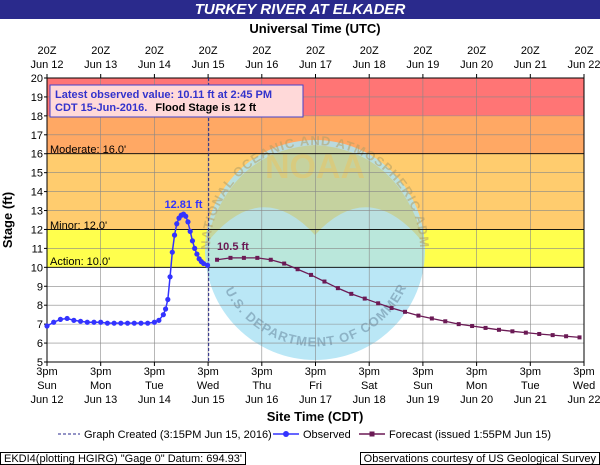 This screenshot has width=600, height=465. I want to click on top-tick-date: Jun 14, so click(154, 65).